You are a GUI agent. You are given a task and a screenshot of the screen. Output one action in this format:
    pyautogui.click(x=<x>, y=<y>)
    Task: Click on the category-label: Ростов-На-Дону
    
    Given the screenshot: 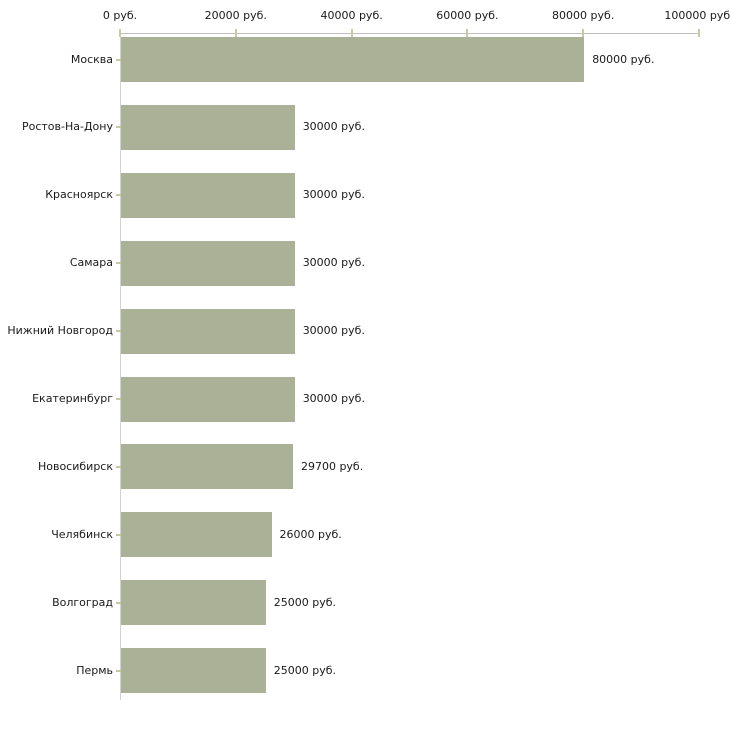 What is the action you would take?
    pyautogui.click(x=67, y=127)
    